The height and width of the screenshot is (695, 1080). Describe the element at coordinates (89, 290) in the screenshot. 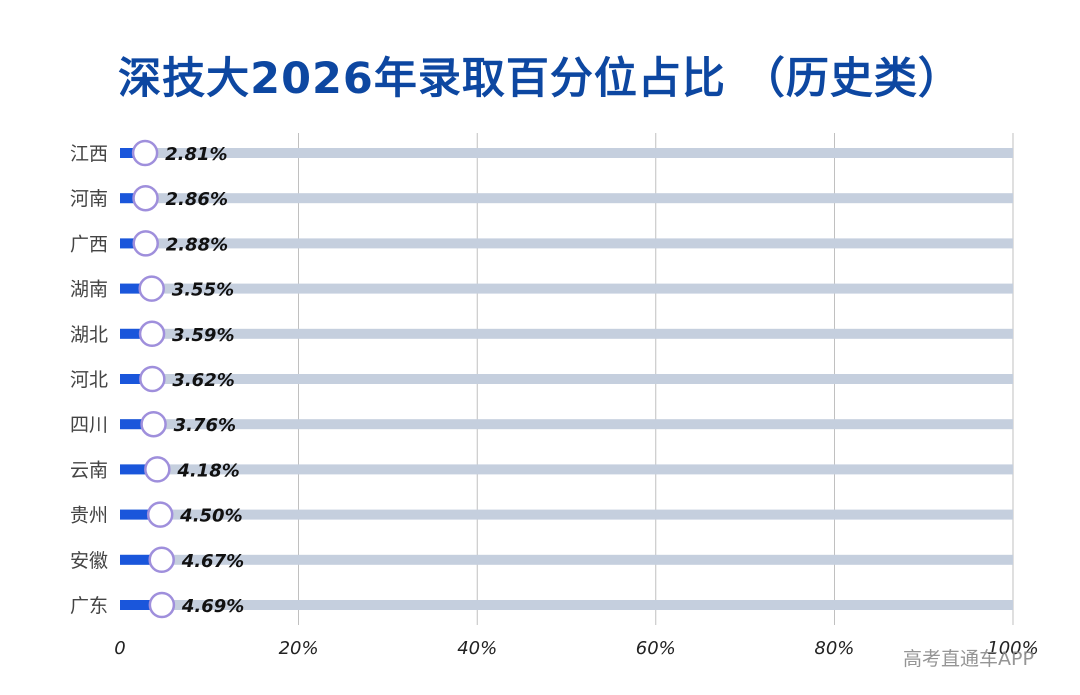

I see `category-label: 湖南` at that location.